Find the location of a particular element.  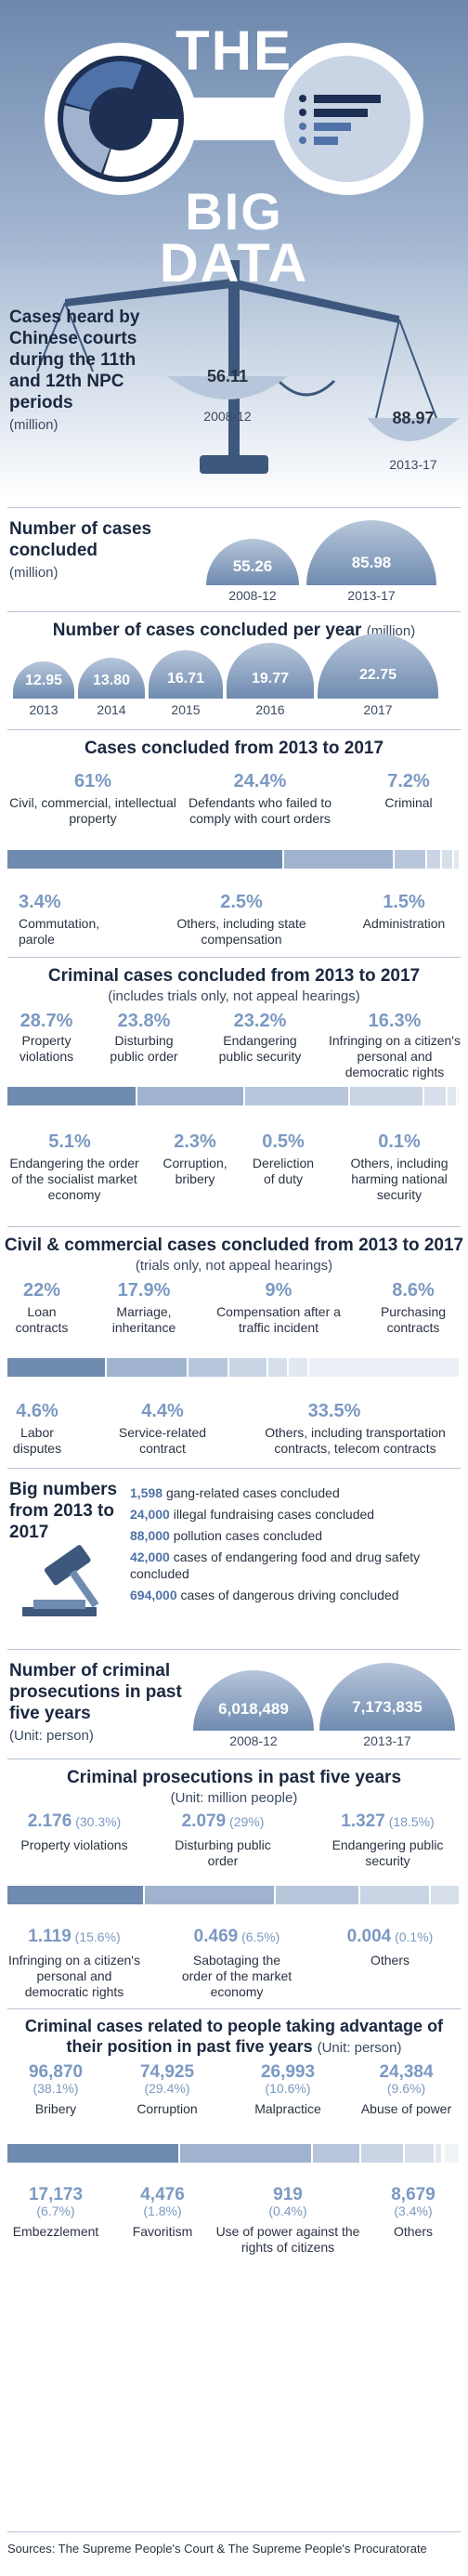

pa-value-others: 8,679 (3.4%) is located at coordinates (413, 2201).